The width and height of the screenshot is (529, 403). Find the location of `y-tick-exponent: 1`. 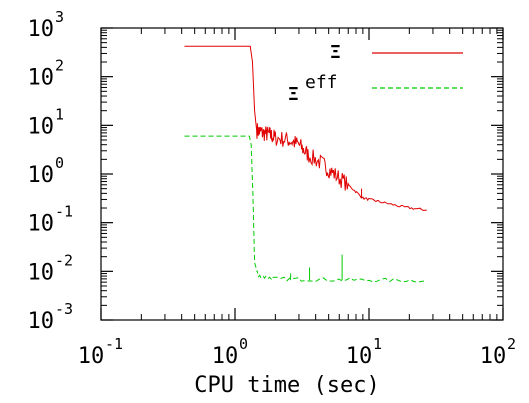

y-tick-exponent: 1 is located at coordinates (59, 114).